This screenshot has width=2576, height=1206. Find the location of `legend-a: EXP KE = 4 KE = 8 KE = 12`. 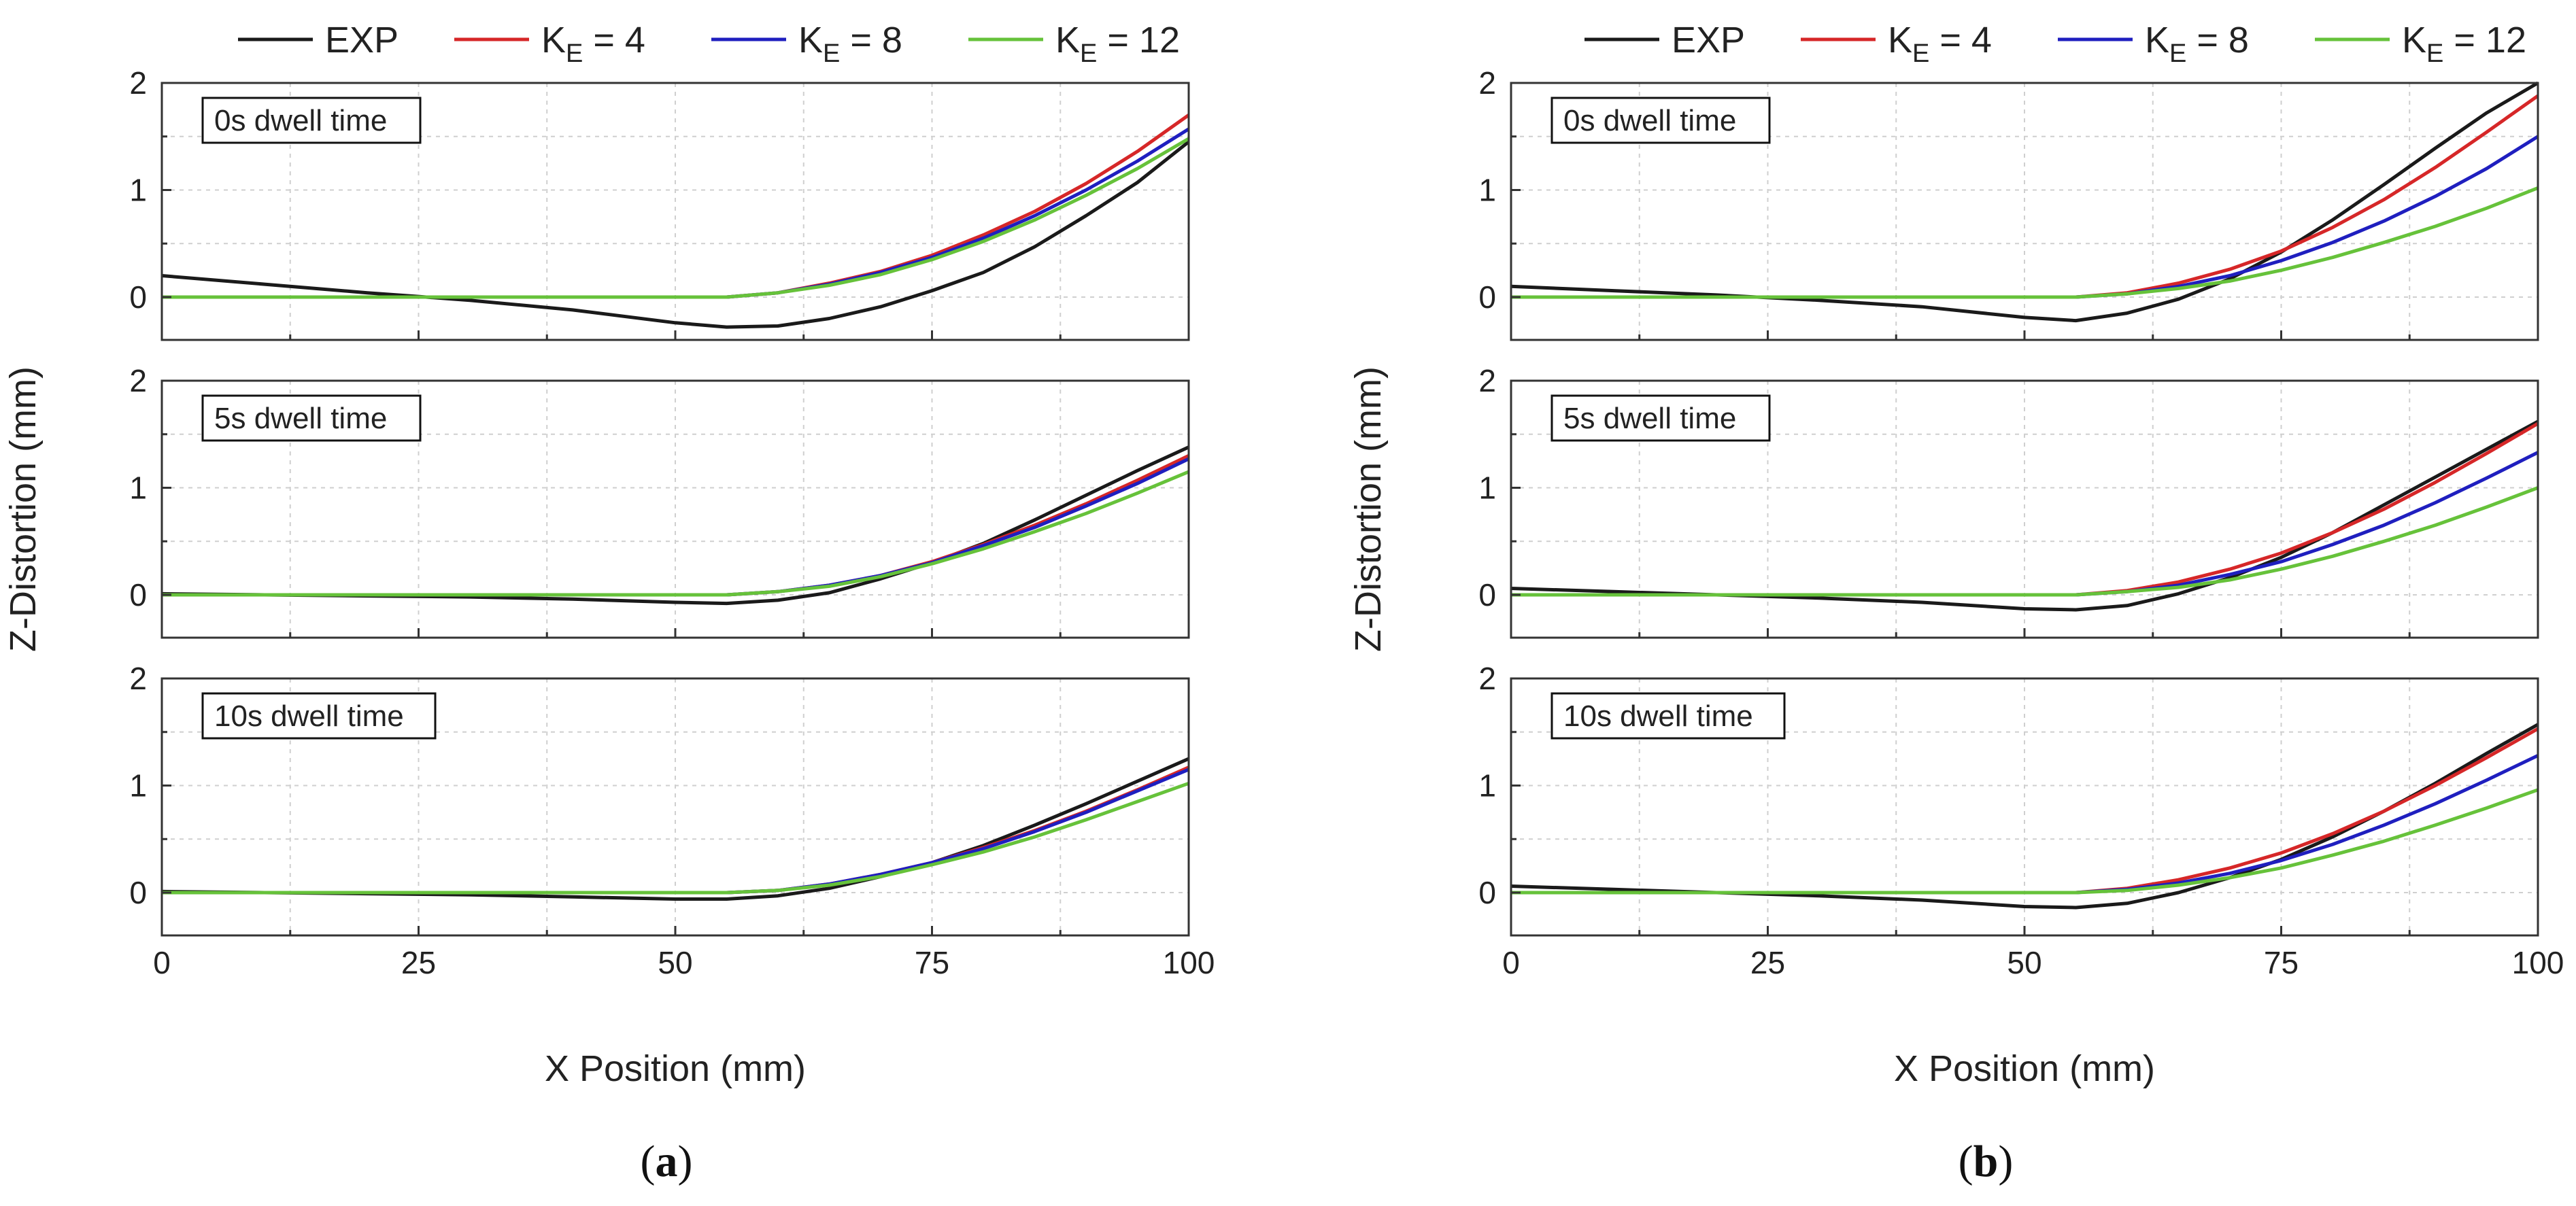

legend-a: EXP KE = 4 KE = 8 KE = 12 is located at coordinates (709, 44).